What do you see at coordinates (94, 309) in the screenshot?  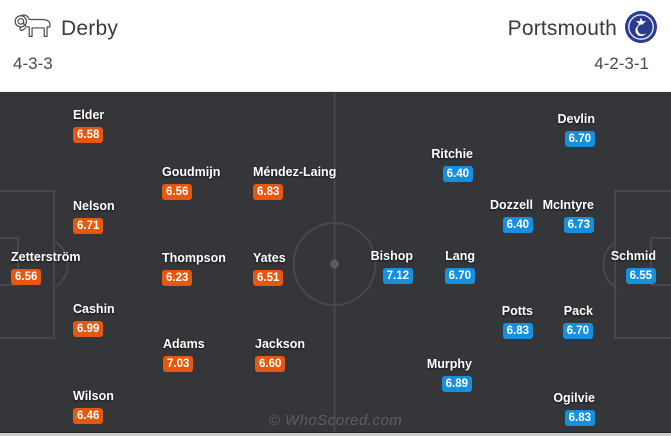 I see `player-name: Cashin` at bounding box center [94, 309].